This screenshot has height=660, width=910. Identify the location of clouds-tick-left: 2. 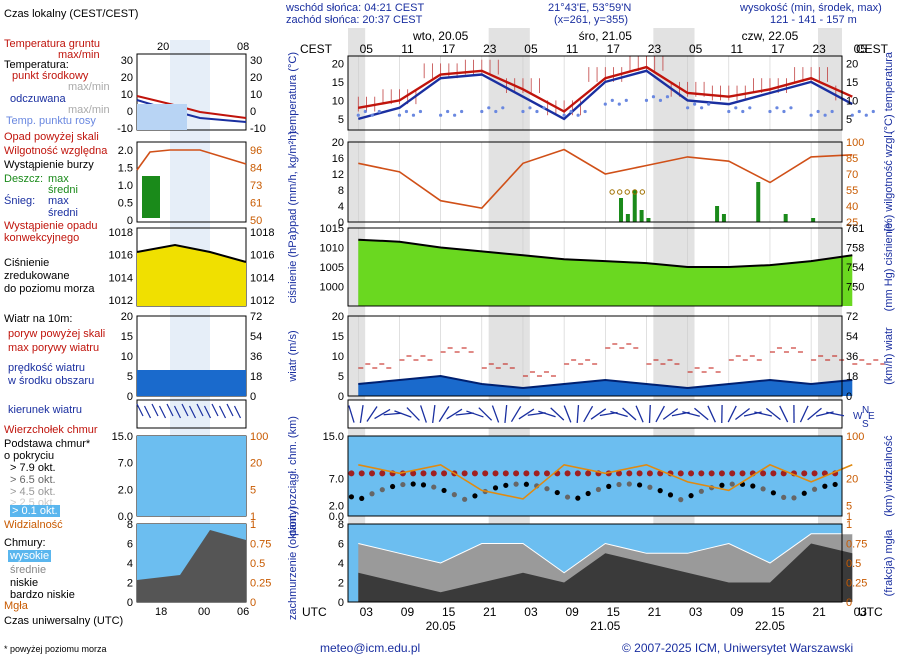
(341, 584).